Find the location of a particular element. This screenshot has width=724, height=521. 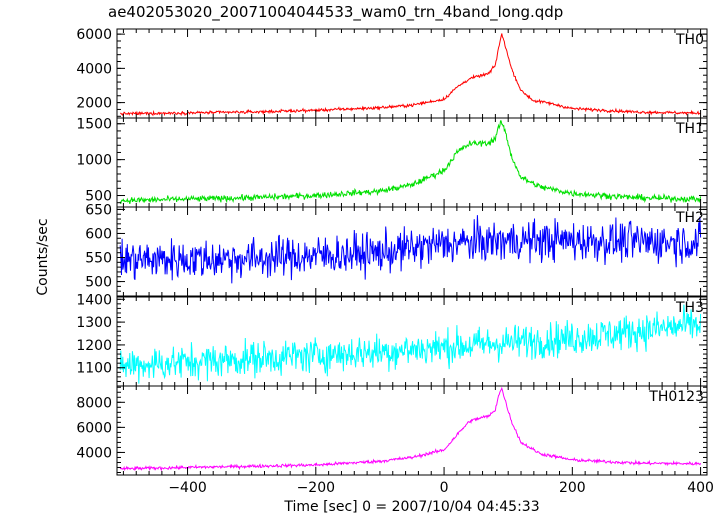

series-line-th1 is located at coordinates (410, 162).